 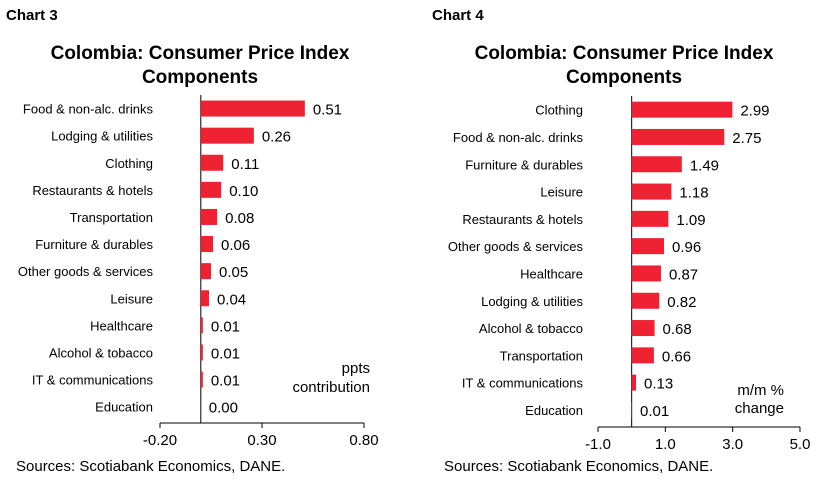 I want to click on chart-3-value-label-6: 0.06, so click(x=235, y=245).